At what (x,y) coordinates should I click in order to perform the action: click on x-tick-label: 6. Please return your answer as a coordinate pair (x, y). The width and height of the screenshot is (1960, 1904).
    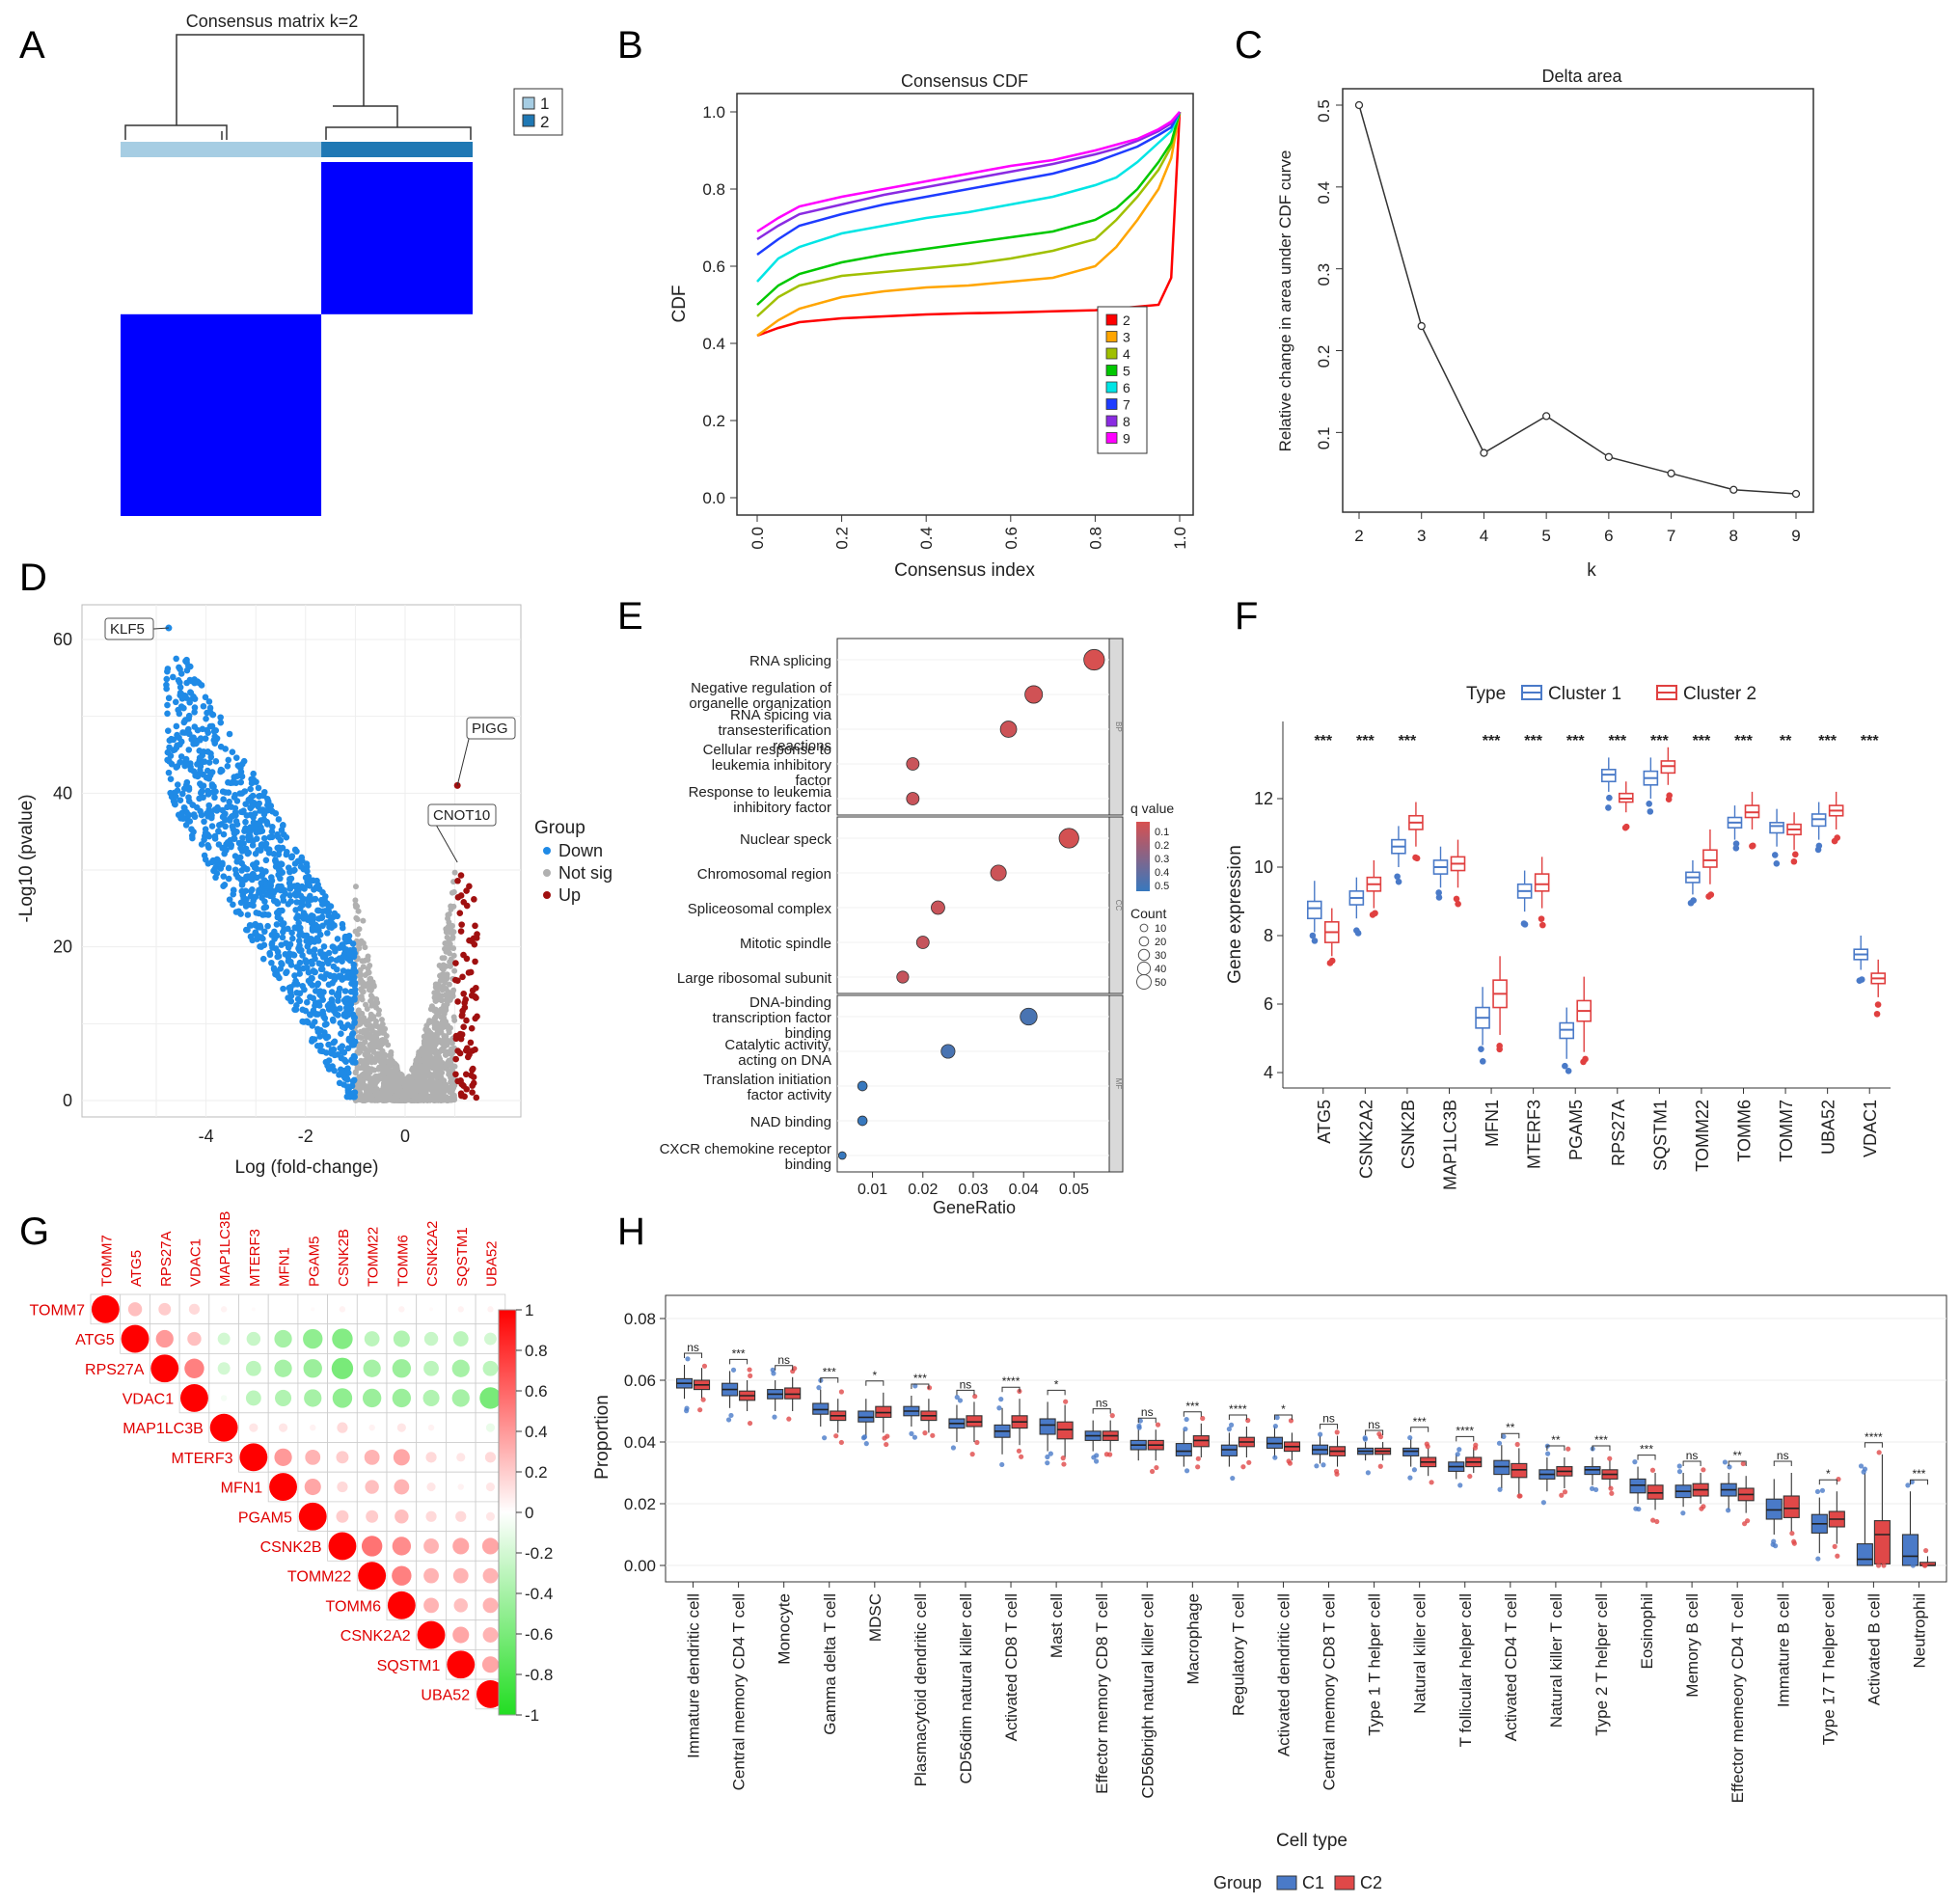
    Looking at the image, I should click on (1608, 536).